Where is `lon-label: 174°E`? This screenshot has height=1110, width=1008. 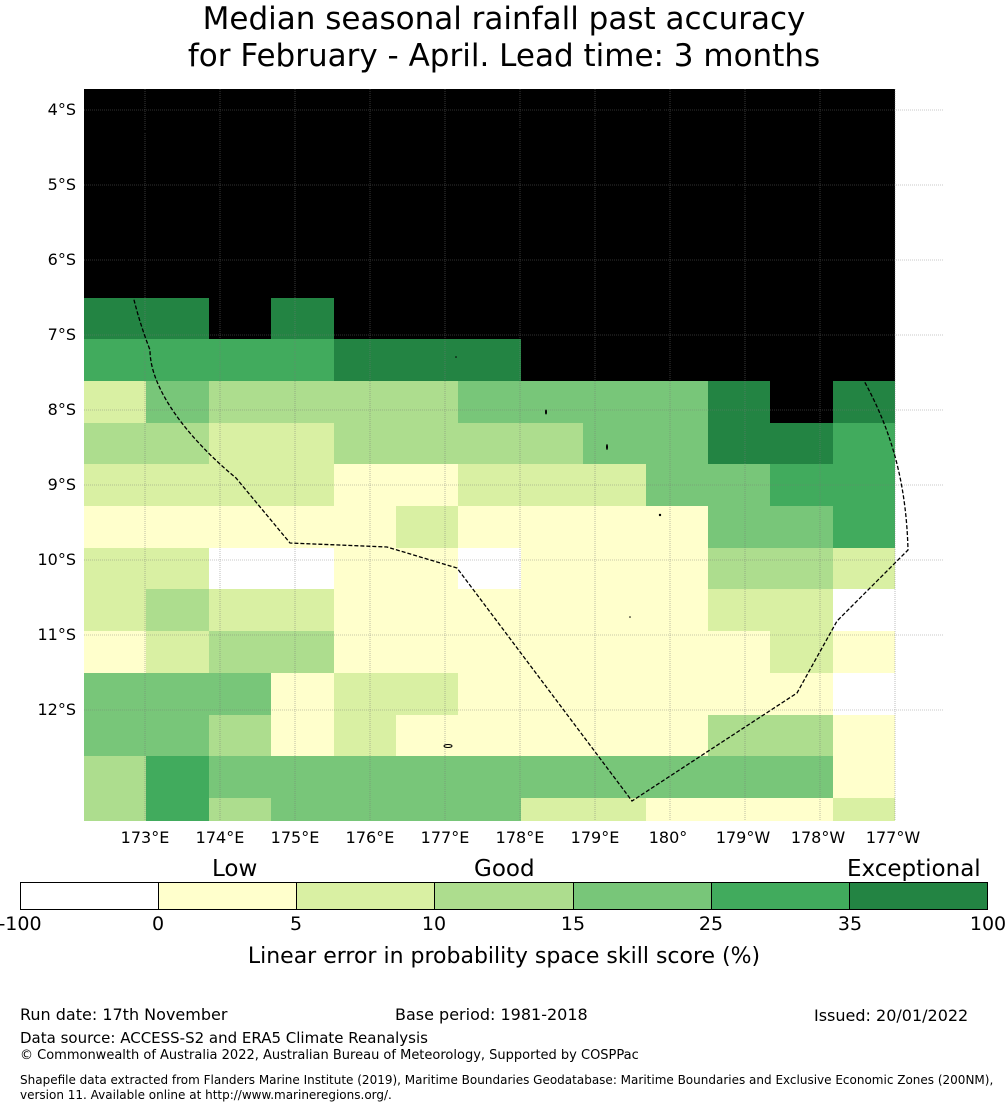 lon-label: 174°E is located at coordinates (220, 837).